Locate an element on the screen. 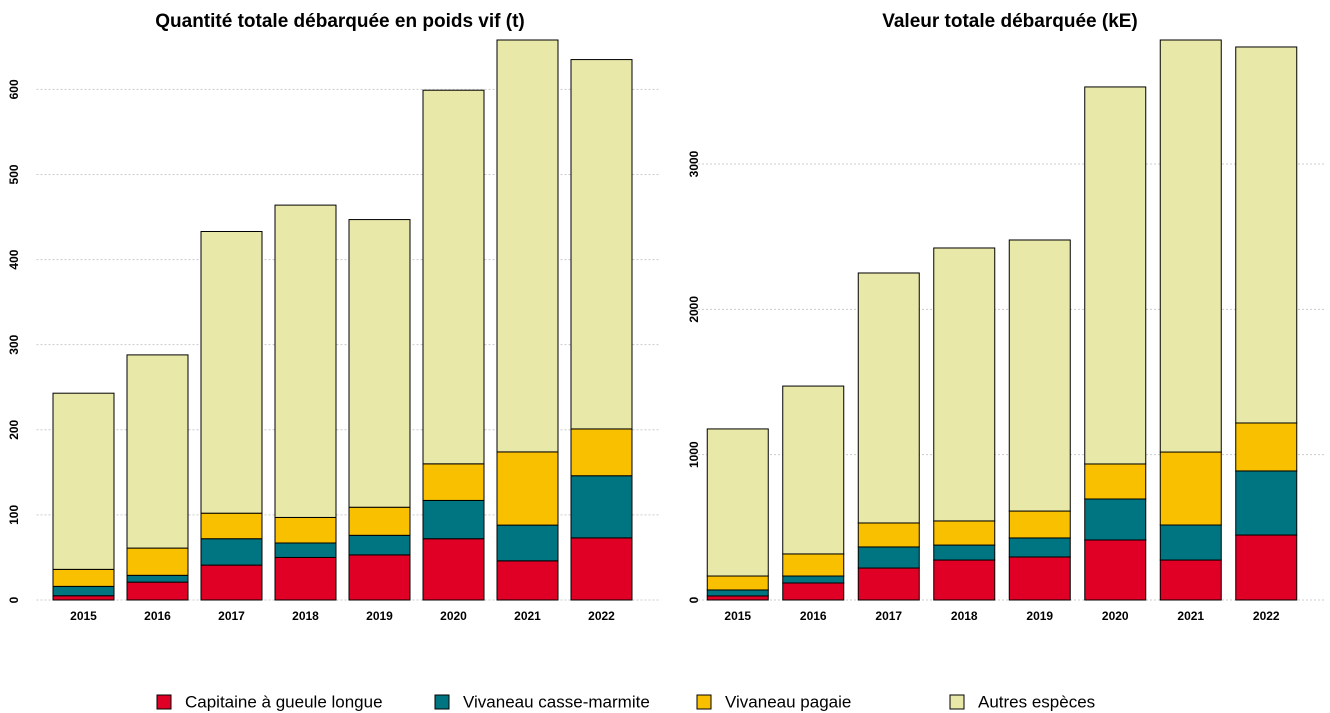 This screenshot has width=1330, height=713. y-tick-label: 500 is located at coordinates (14, 174).